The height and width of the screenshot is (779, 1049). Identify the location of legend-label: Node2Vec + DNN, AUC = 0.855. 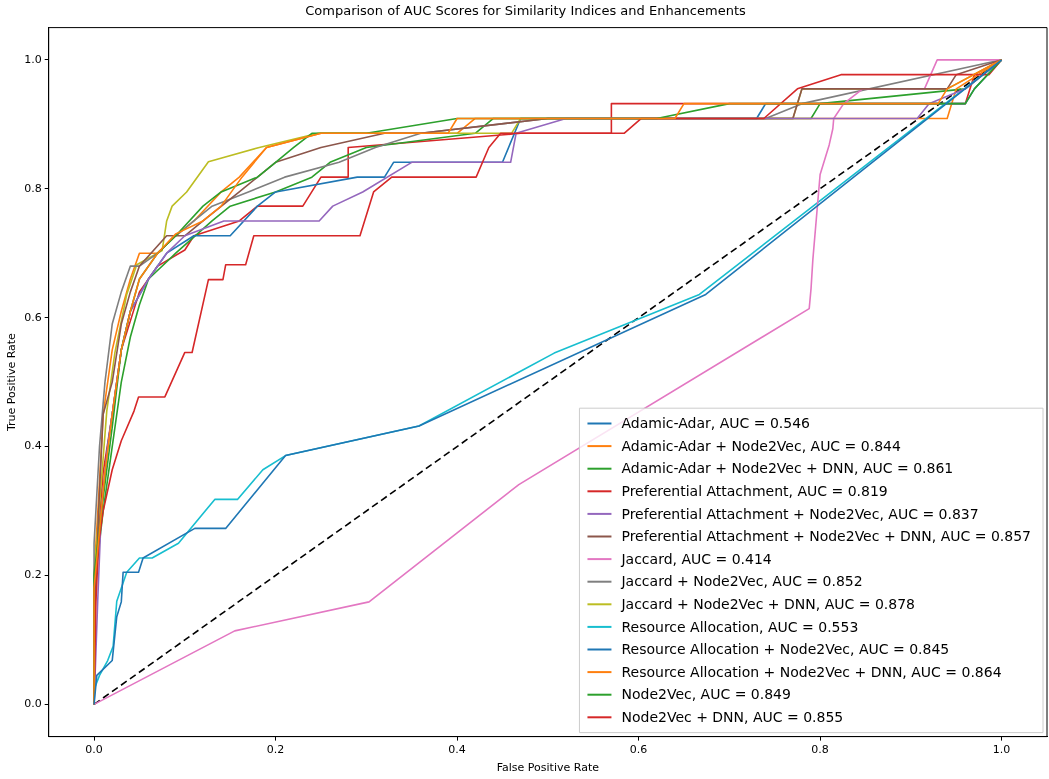
(732, 716).